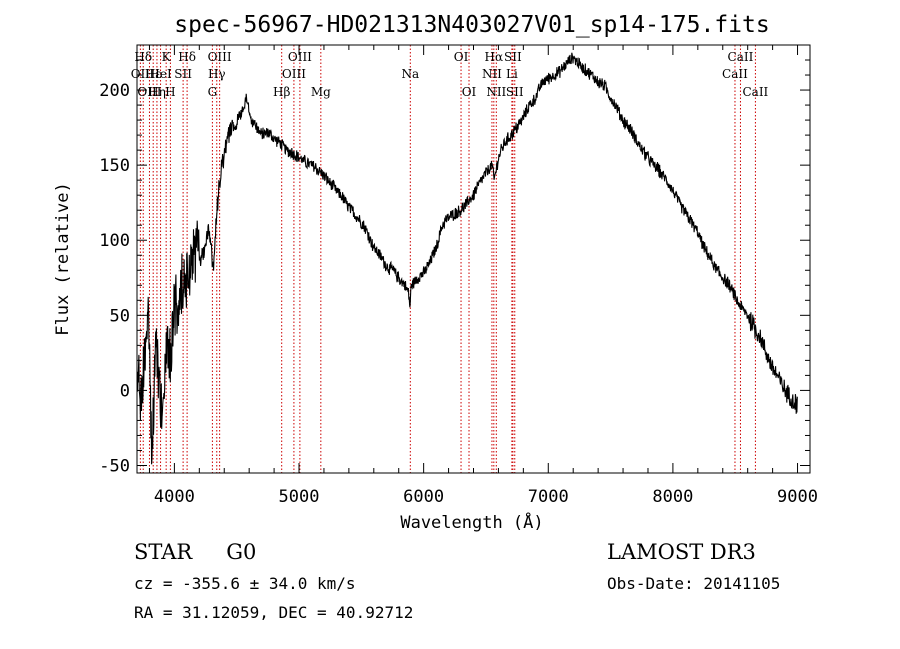  I want to click on line-marker-label: Hδ, so click(187, 57).